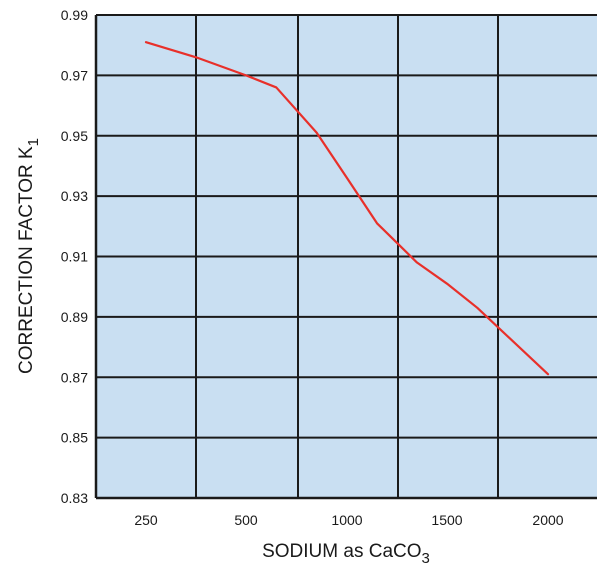 The height and width of the screenshot is (575, 597). I want to click on y-tick-labels: 0.99 0.97 0.95 0.93 0.91 0.89 0.87 0.85 0.83, so click(74, 256).